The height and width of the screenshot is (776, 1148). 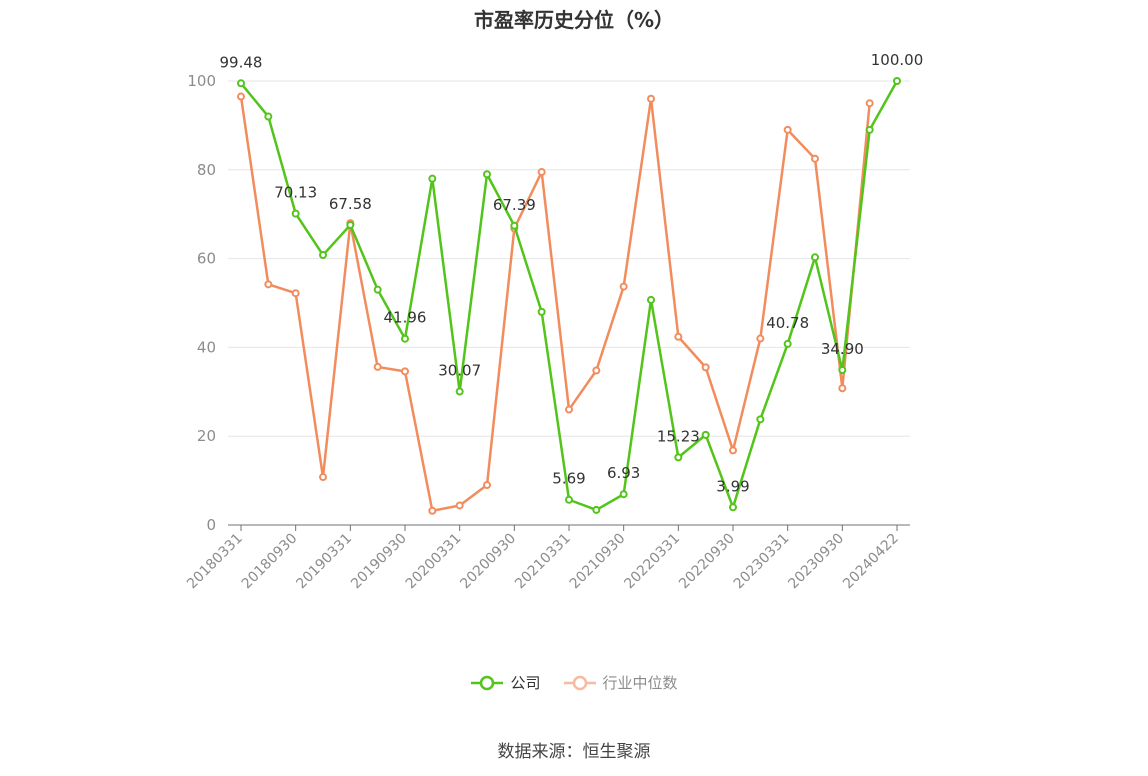 What do you see at coordinates (201, 303) in the screenshot?
I see `y-axis: 0 20 40 60 80 100` at bounding box center [201, 303].